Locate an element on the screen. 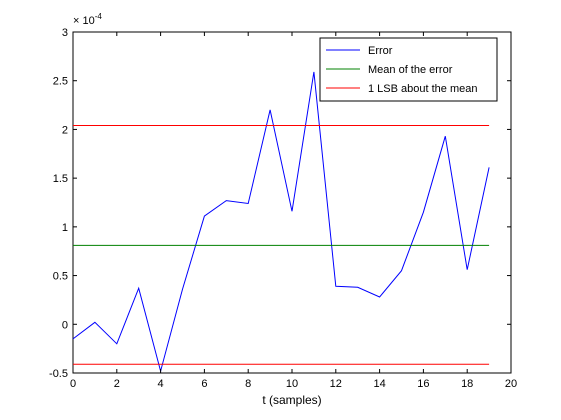 This screenshot has width=561, height=420. x-tick-label: 14 is located at coordinates (379, 384).